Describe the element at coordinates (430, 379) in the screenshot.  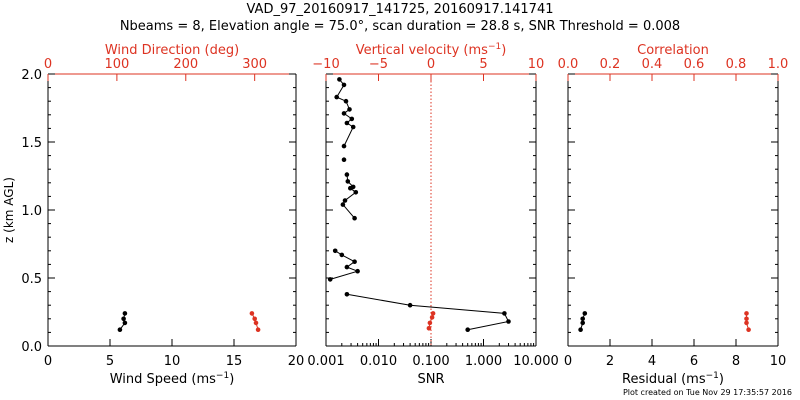
I see `x-axis-label: SNR` at that location.